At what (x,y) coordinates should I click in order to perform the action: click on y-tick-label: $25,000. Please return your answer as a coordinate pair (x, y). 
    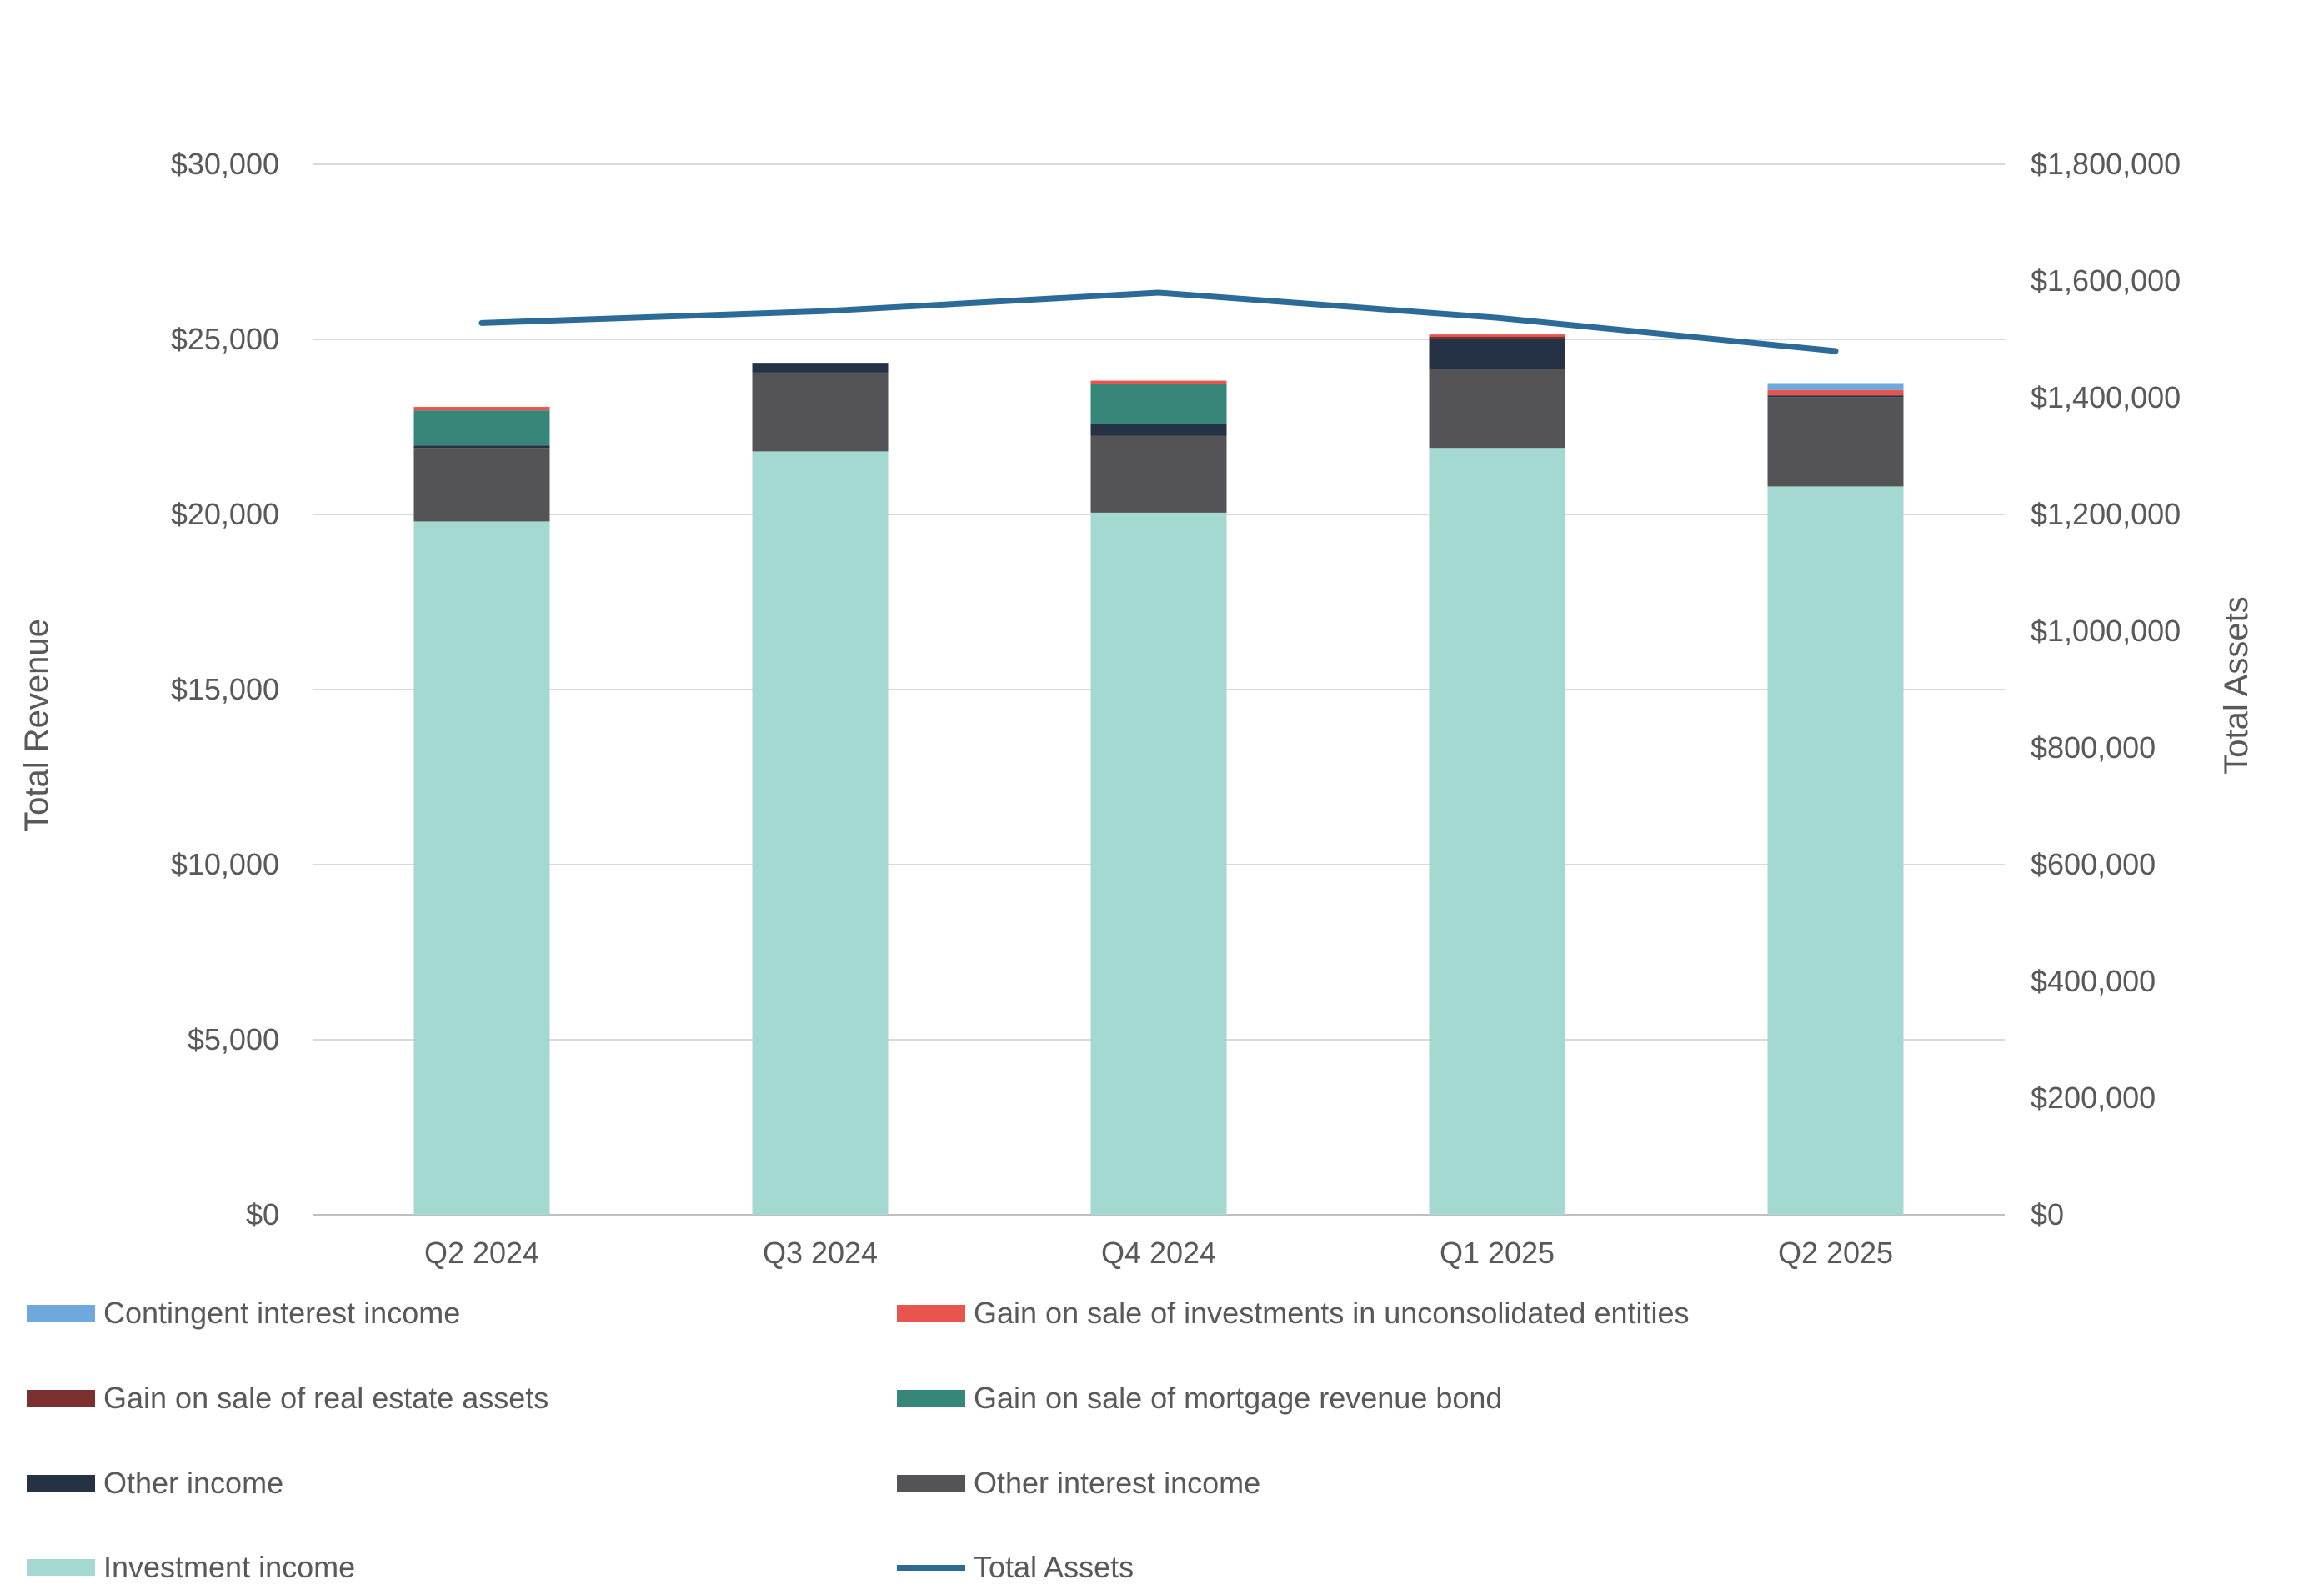
    Looking at the image, I should click on (225, 339).